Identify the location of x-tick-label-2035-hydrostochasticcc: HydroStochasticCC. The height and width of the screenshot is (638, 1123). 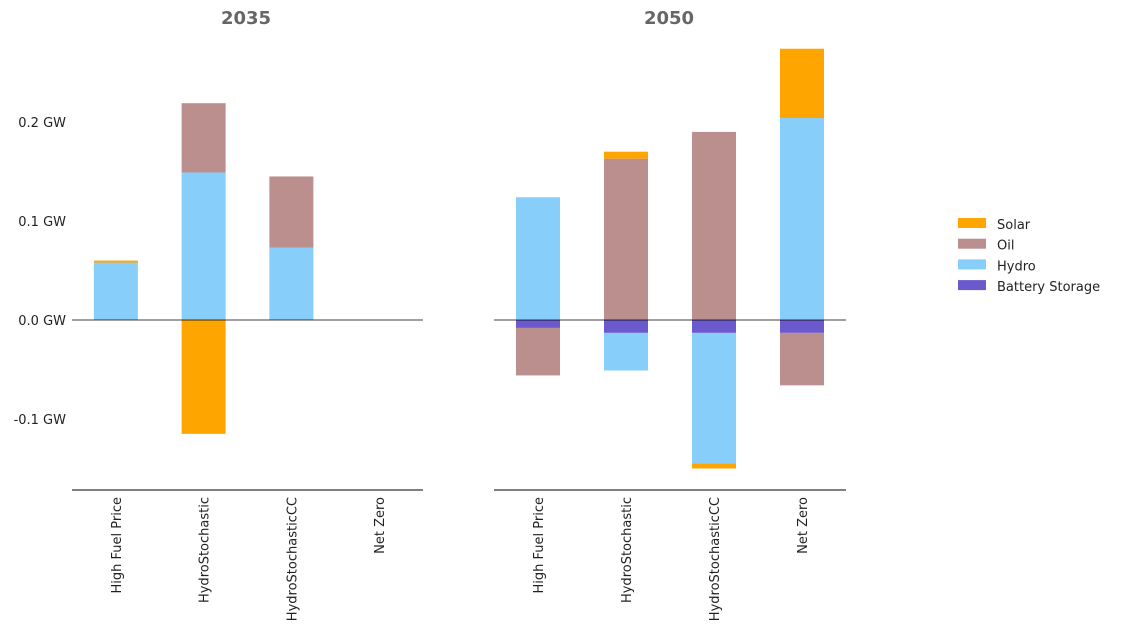
(292, 559).